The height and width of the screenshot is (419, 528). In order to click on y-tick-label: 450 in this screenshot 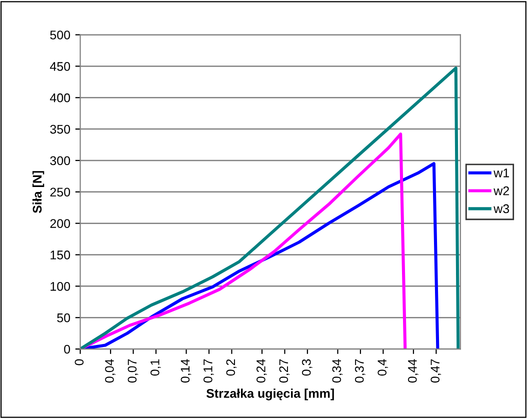, I will do `click(60, 66)`.